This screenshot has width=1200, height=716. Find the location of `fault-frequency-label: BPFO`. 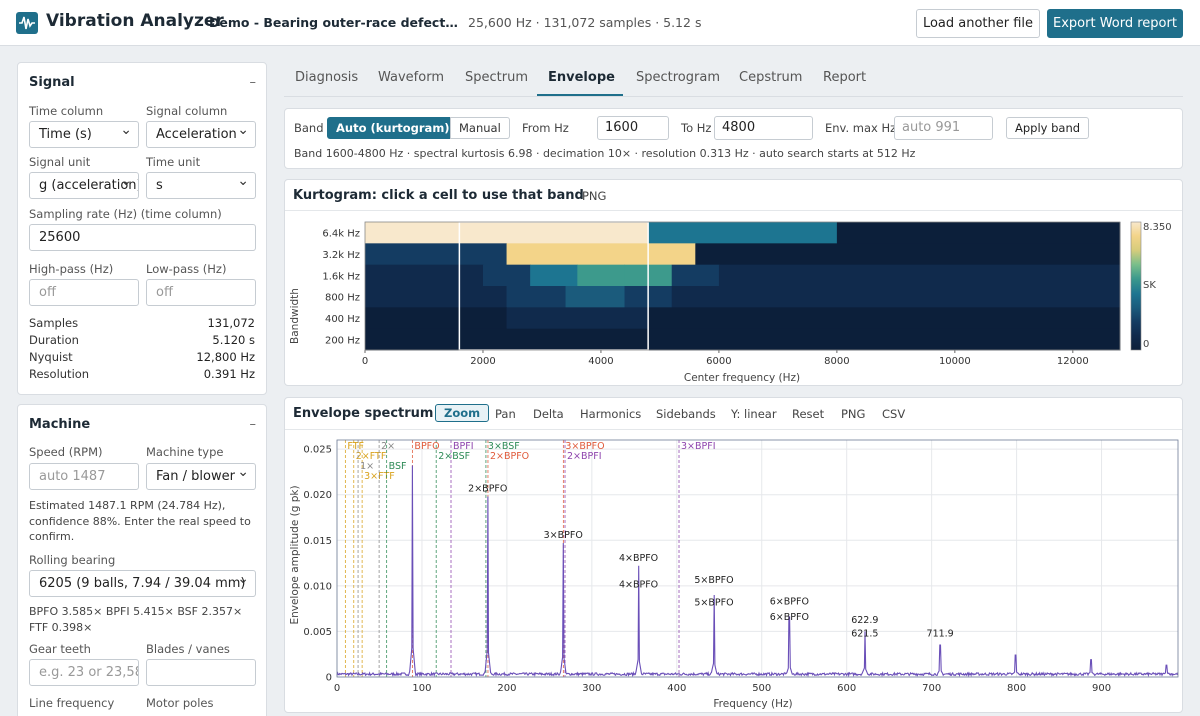

fault-frequency-label: BPFO is located at coordinates (426, 446).